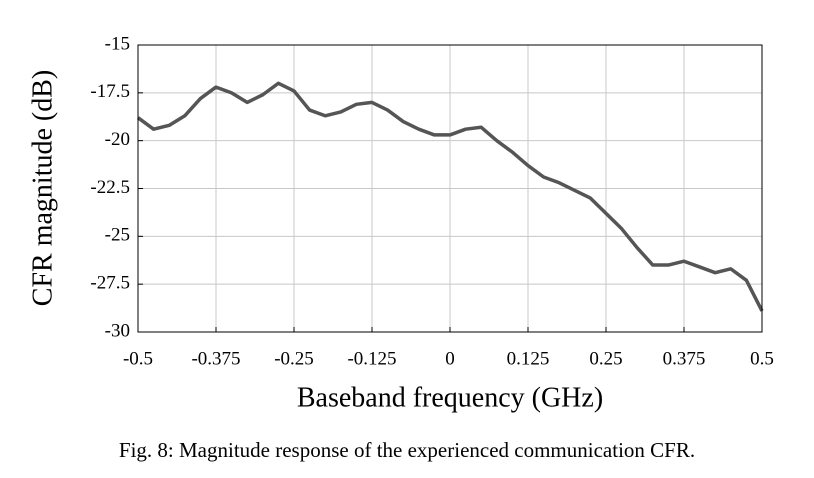  Describe the element at coordinates (138, 358) in the screenshot. I see `x-tick-label: -0.5` at that location.